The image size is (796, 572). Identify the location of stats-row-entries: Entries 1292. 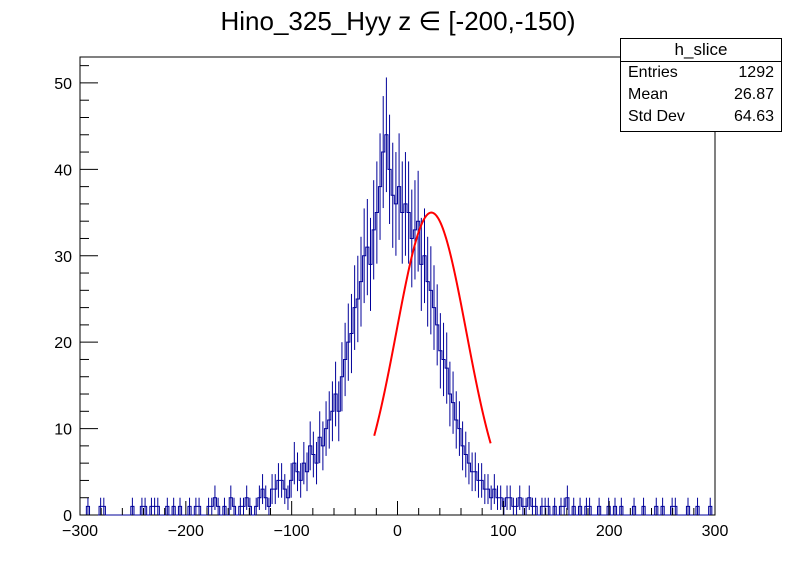
(701, 73).